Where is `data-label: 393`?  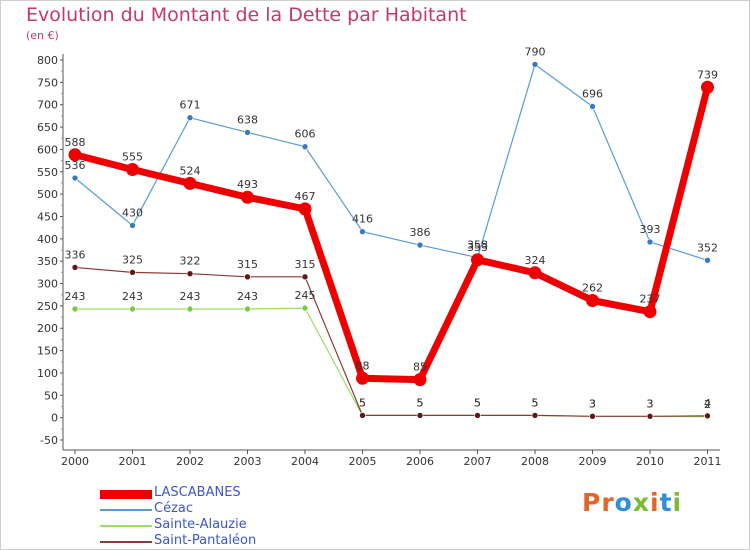
data-label: 393 is located at coordinates (650, 229).